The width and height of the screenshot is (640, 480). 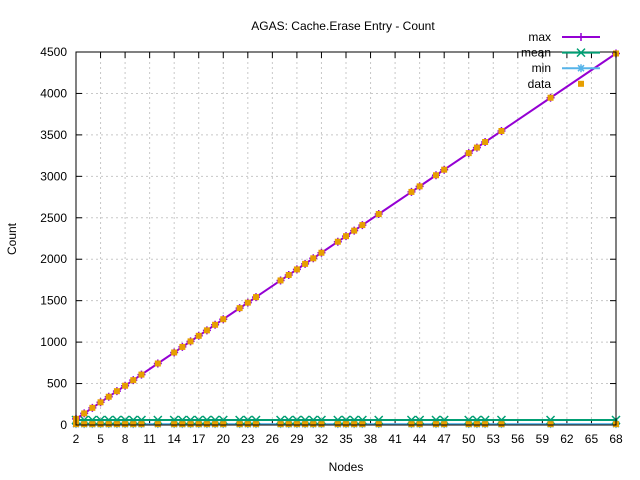 I want to click on chart-title: AGAS: Cache.Erase Entry - Count, so click(x=343, y=26).